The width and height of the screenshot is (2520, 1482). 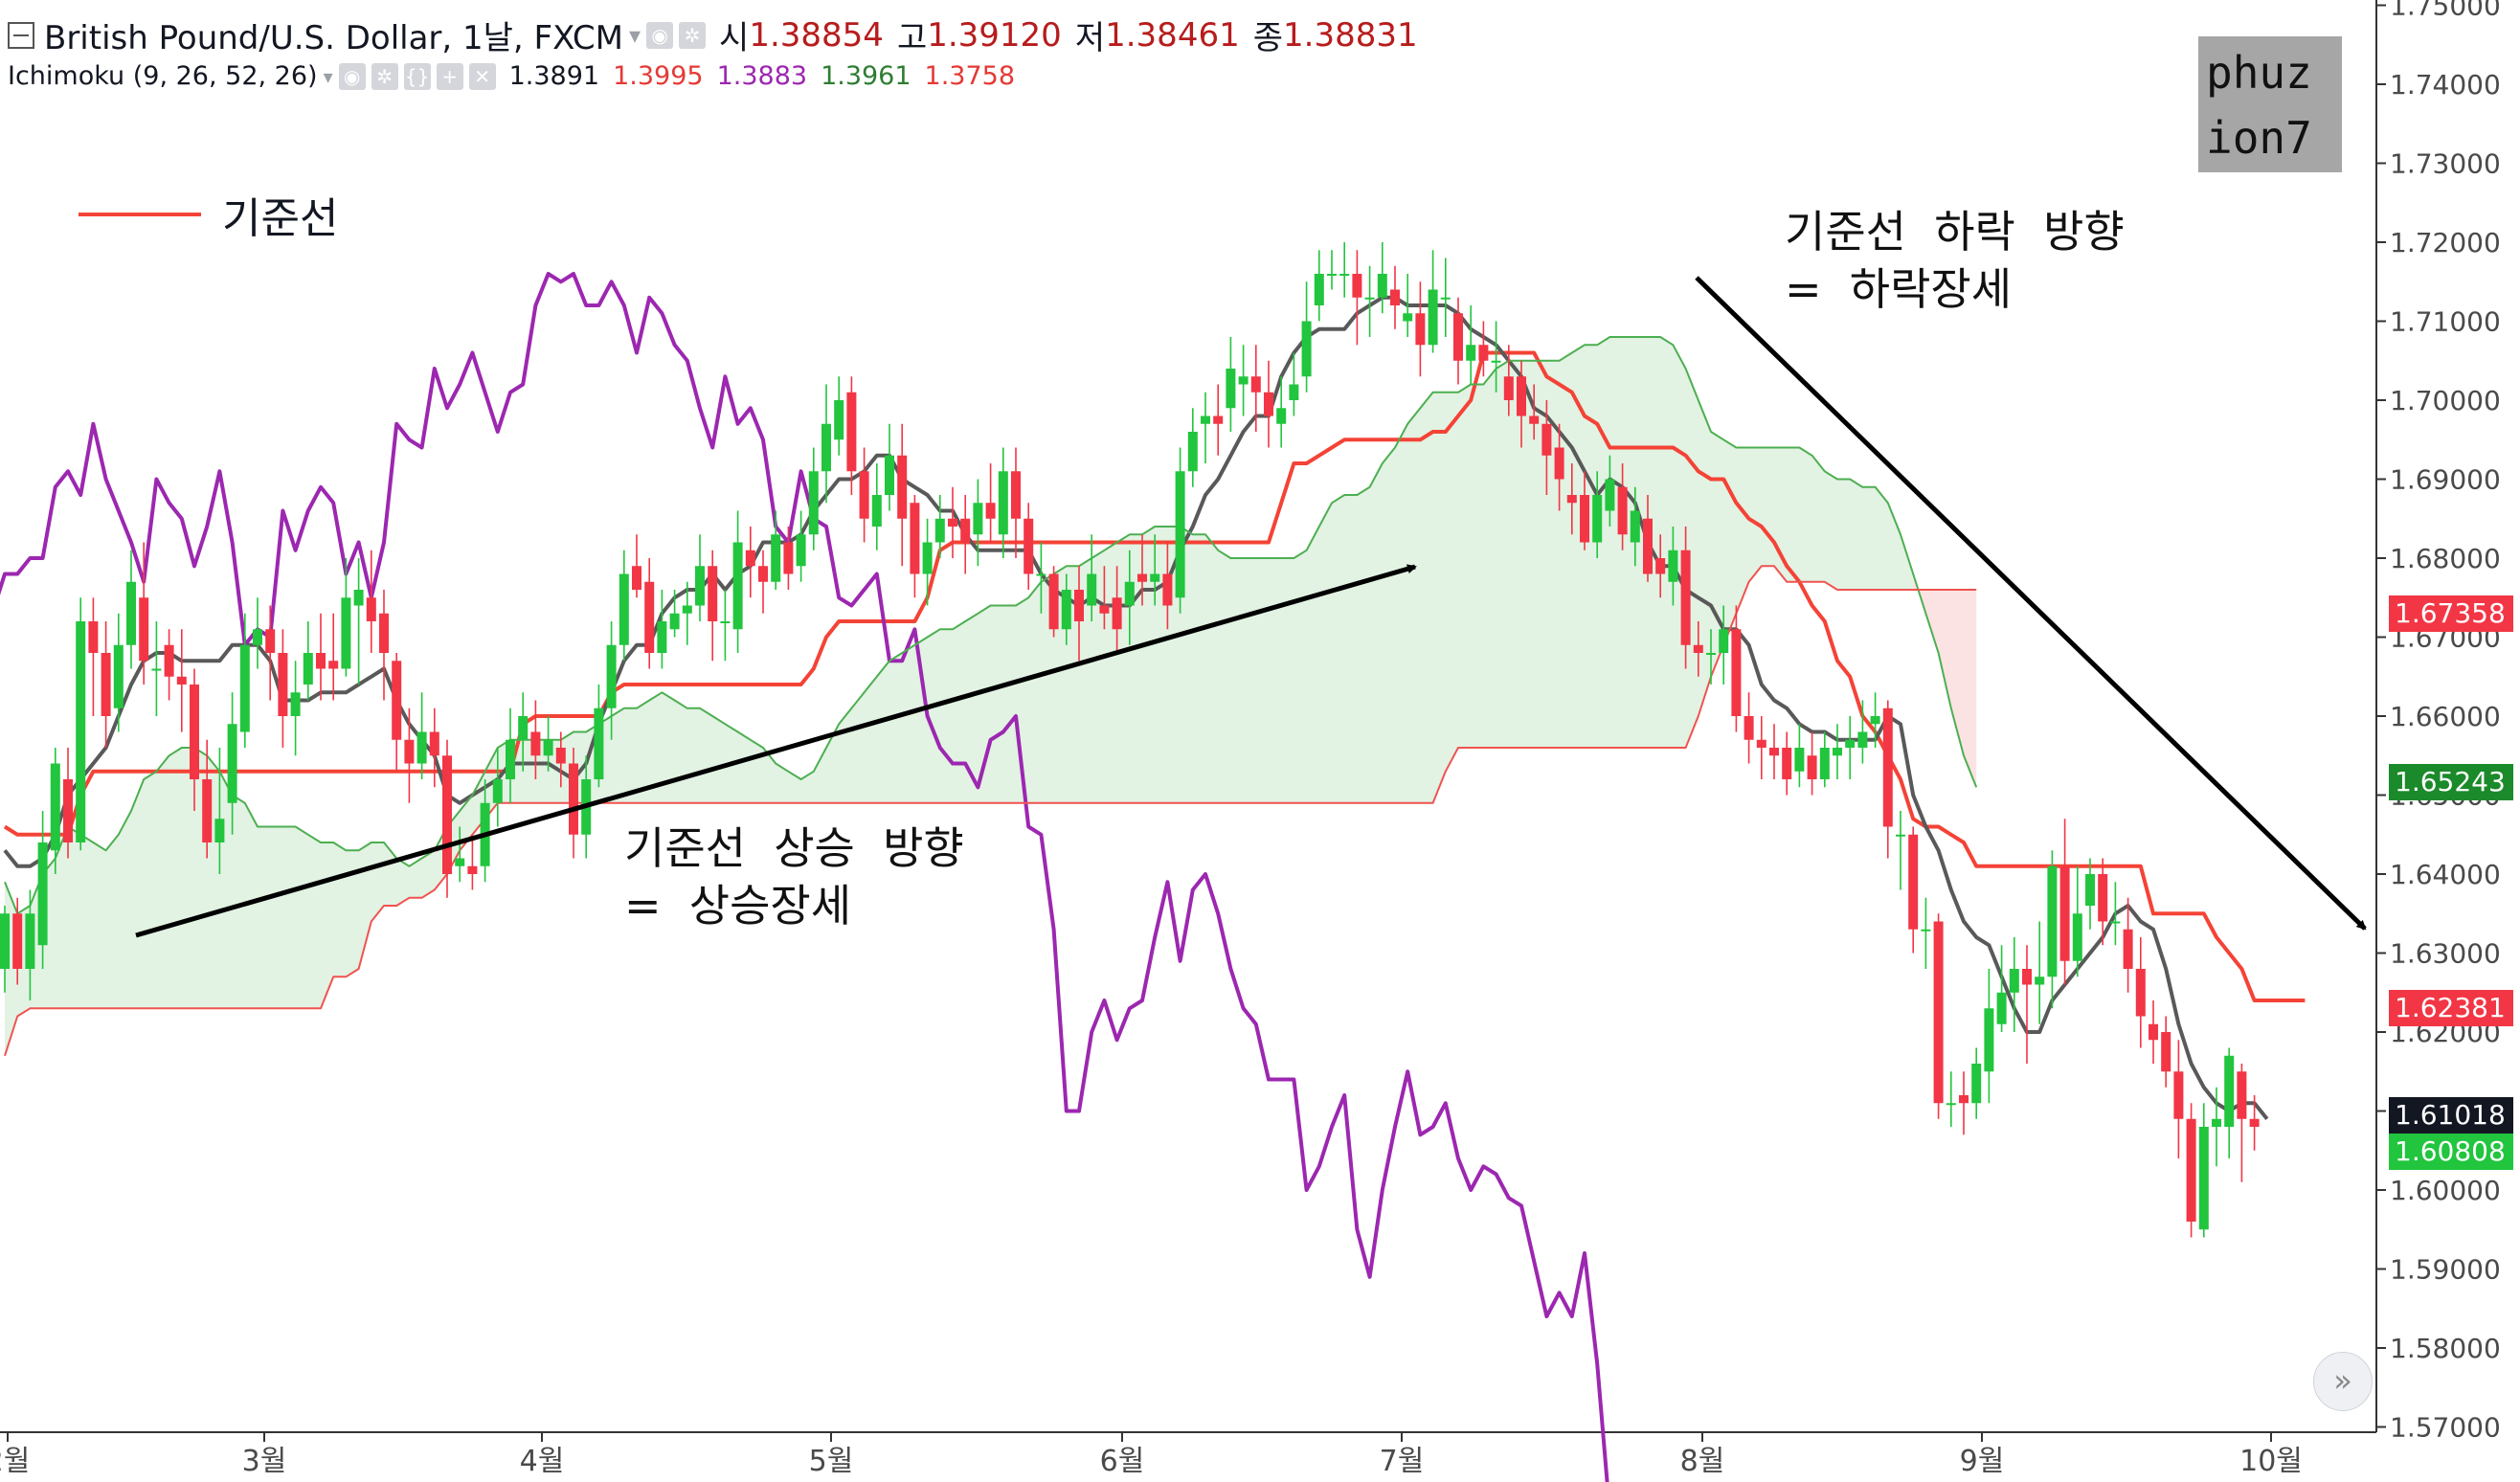 What do you see at coordinates (1172, 35) in the screenshot?
I see `low-value: 1.38461` at bounding box center [1172, 35].